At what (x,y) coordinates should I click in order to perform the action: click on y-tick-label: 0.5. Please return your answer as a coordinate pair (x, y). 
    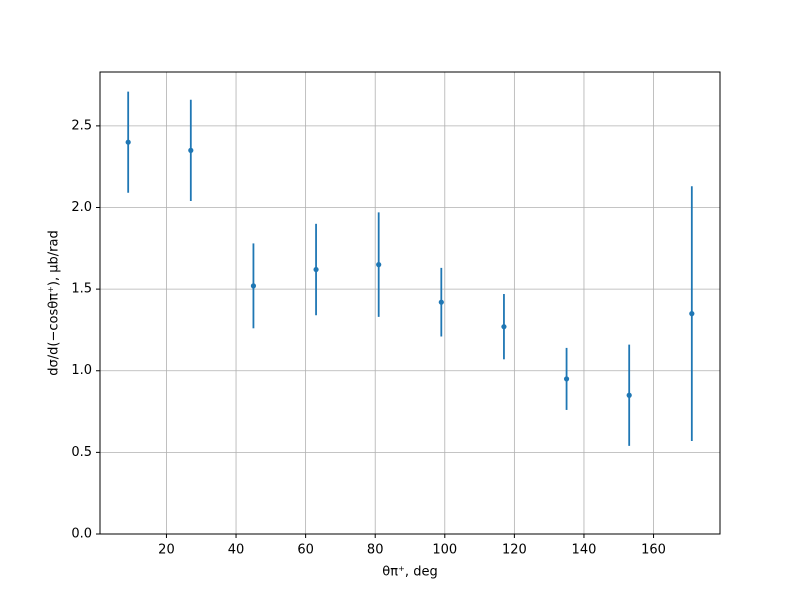
    Looking at the image, I should click on (81, 452).